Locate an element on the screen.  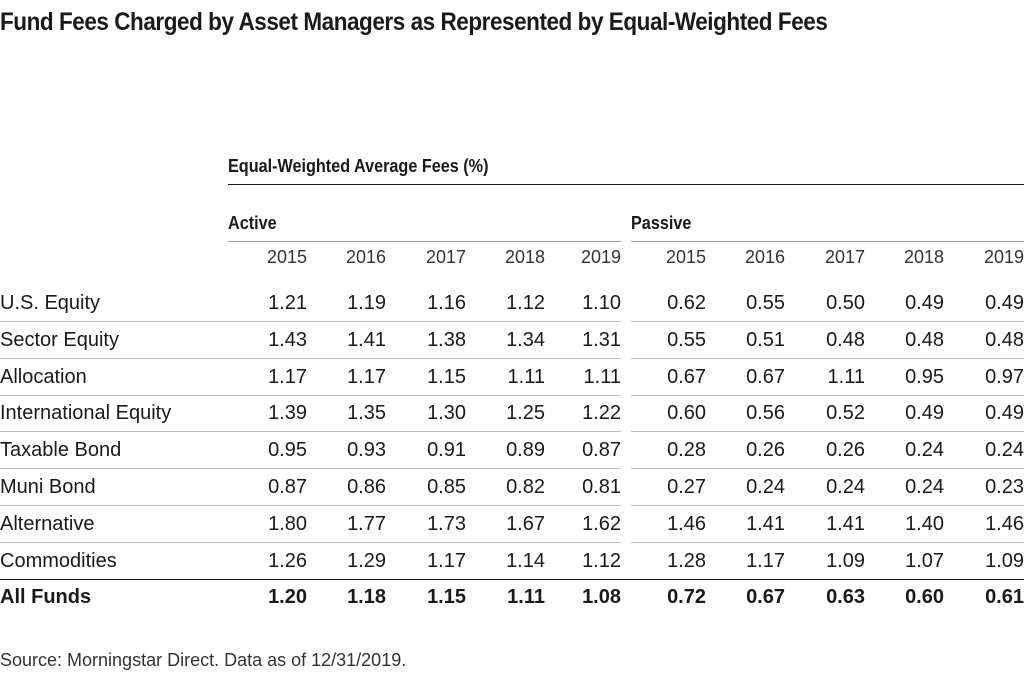
cell-active-2018: 1.67 is located at coordinates (525, 523).